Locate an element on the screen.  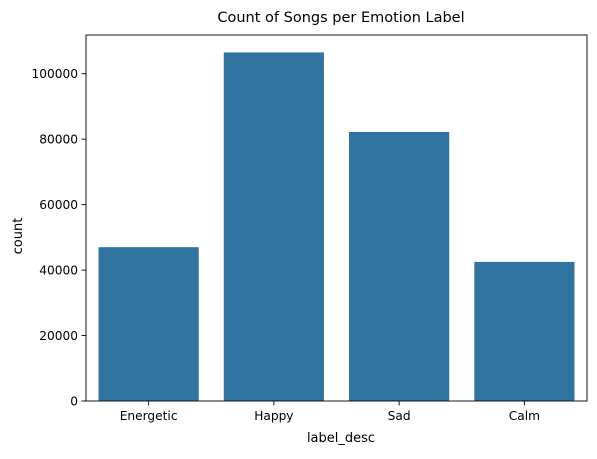
y-axis-label: count is located at coordinates (18, 236).